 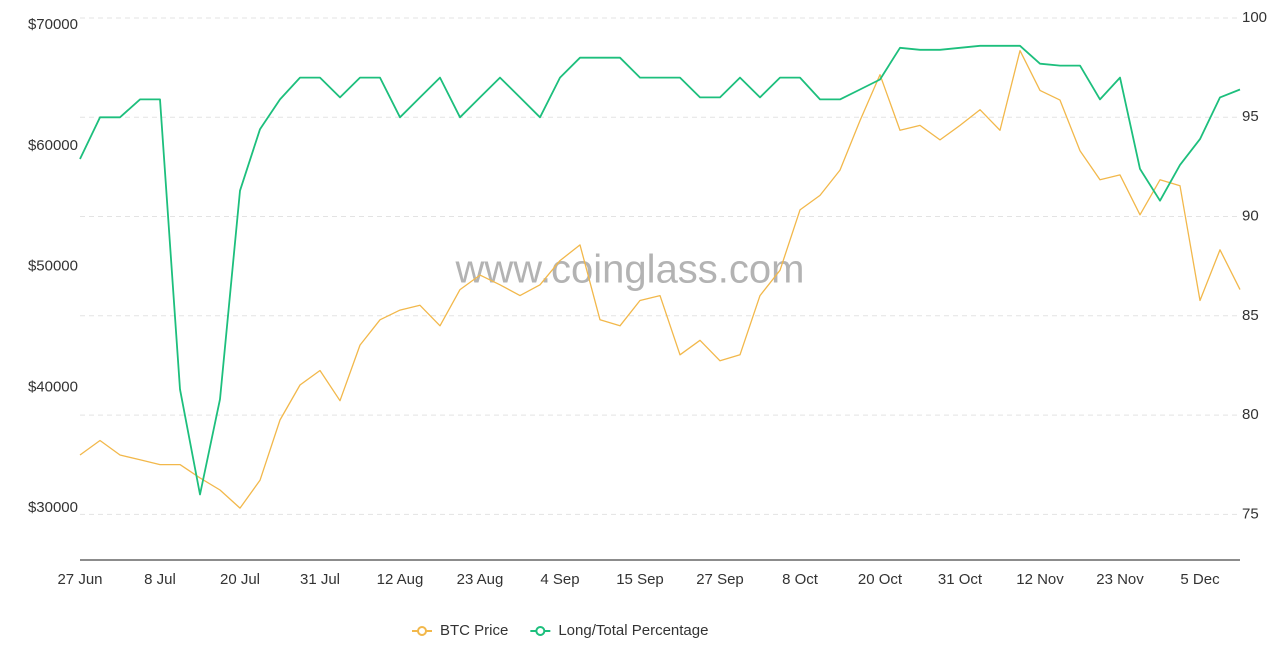 What do you see at coordinates (240, 579) in the screenshot?
I see `x-tick-label: 20 Jul` at bounding box center [240, 579].